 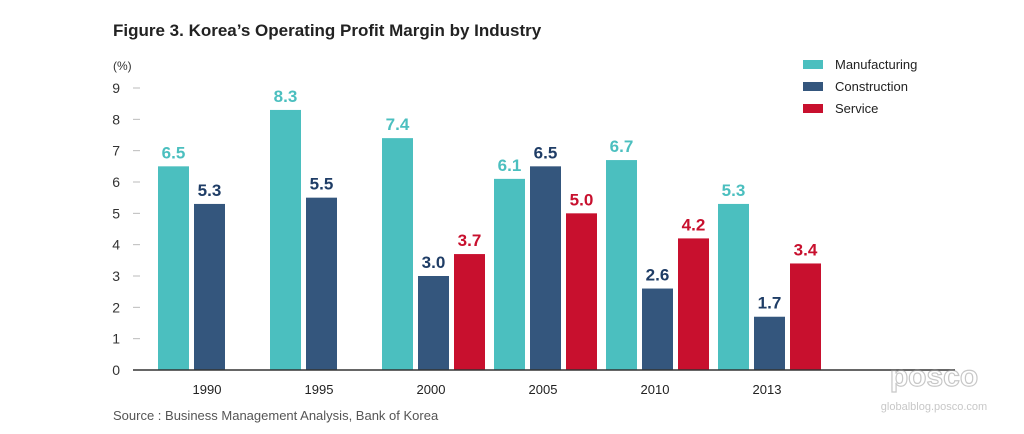 I want to click on x-tick-label: 2013, so click(x=767, y=389).